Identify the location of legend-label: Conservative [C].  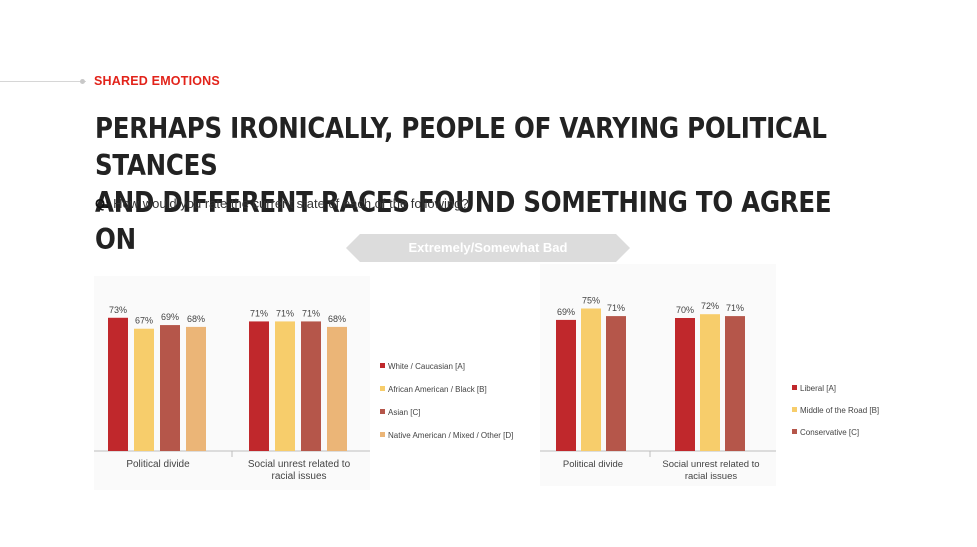
(830, 432).